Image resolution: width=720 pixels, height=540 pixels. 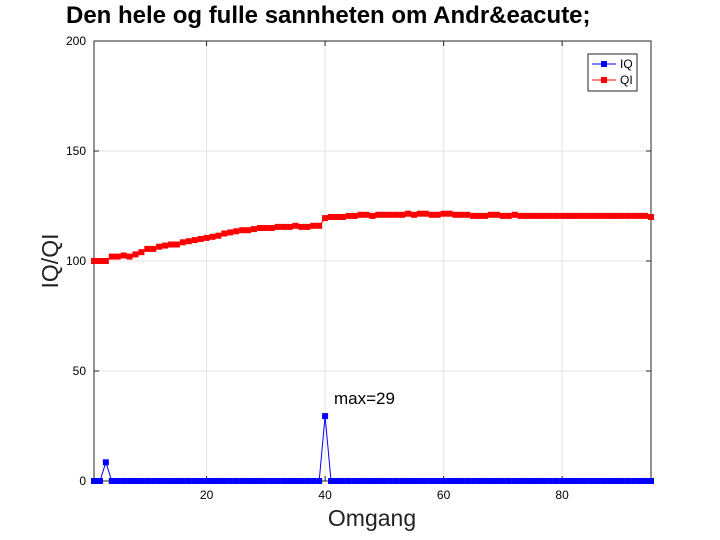 I want to click on series-line-qi, so click(x=373, y=237).